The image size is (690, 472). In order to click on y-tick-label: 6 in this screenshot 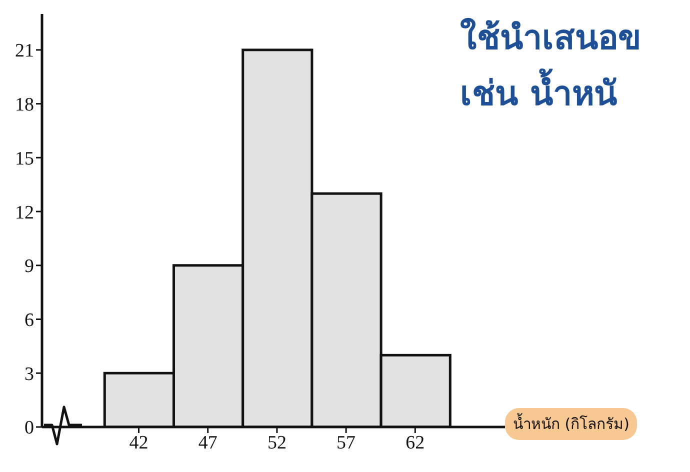, I will do `click(29, 321)`.